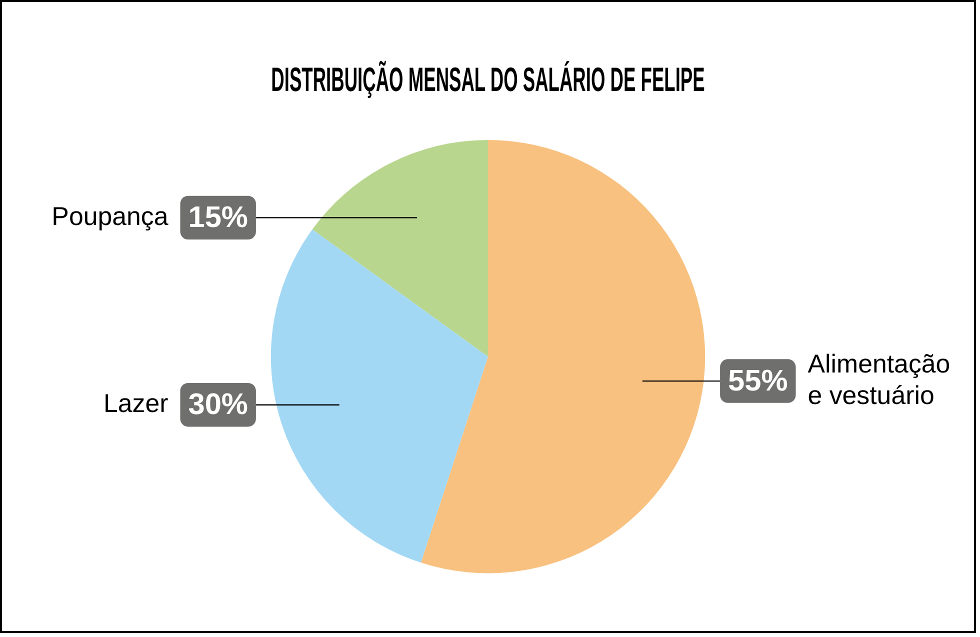 Image resolution: width=980 pixels, height=637 pixels. I want to click on data-label: 15%, so click(218, 217).